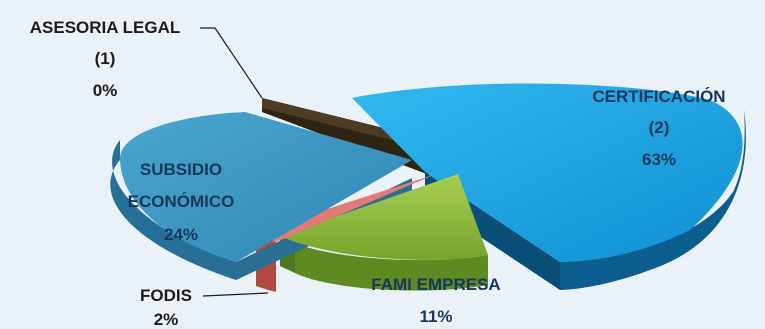  Describe the element at coordinates (105, 27) in the screenshot. I see `label-asesoria-name: ASESORIA LEGAL` at that location.